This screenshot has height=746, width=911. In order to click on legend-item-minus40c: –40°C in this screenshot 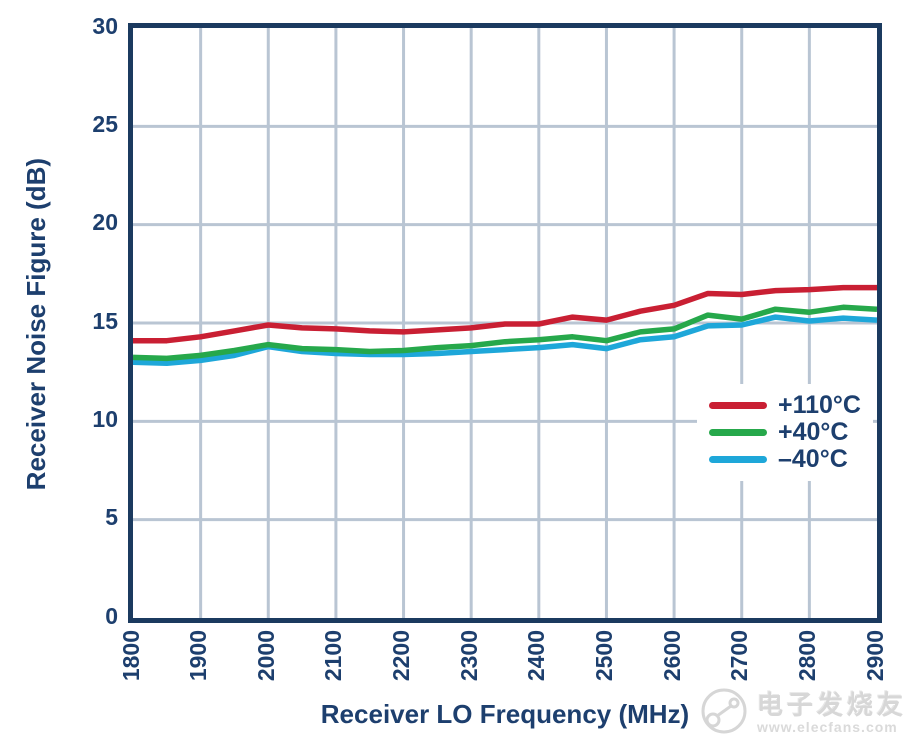, I will do `click(785, 459)`.